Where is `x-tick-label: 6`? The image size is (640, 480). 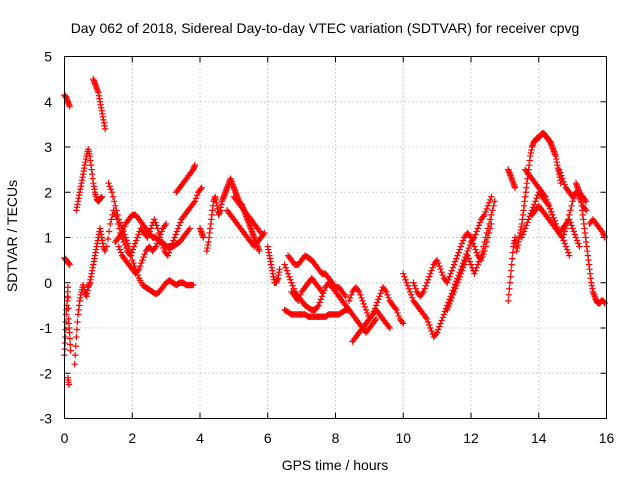
x-tick-label: 6 is located at coordinates (268, 438).